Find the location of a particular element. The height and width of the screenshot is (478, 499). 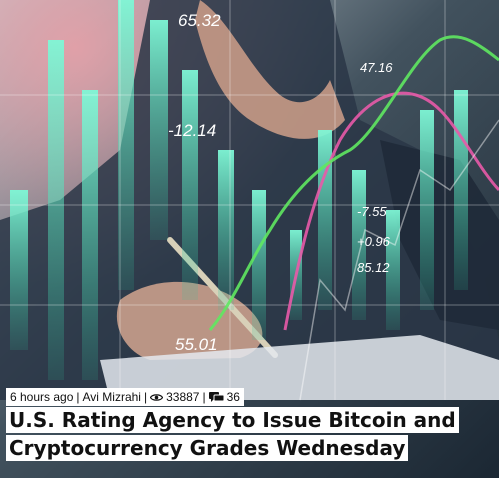

author-link: Avi Mizrahi is located at coordinates (111, 397).